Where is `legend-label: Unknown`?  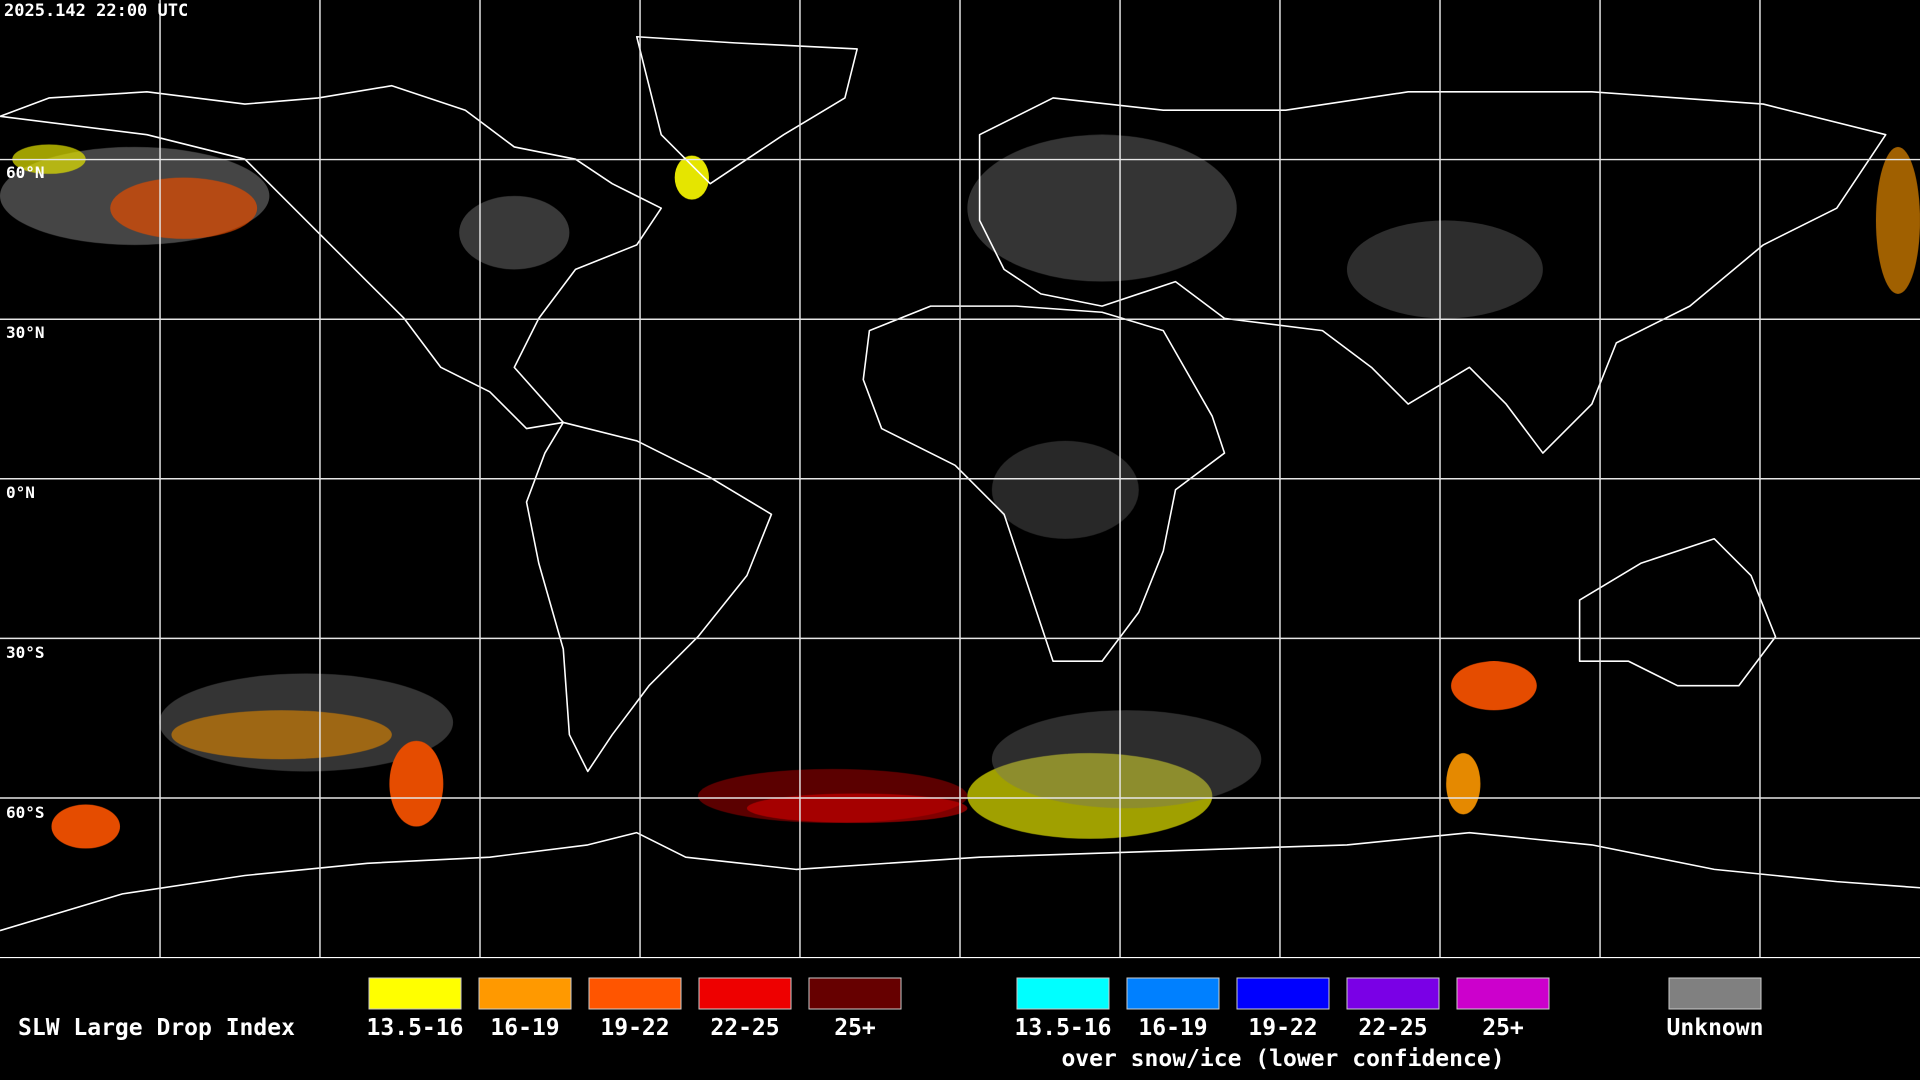 legend-label: Unknown is located at coordinates (1715, 1028).